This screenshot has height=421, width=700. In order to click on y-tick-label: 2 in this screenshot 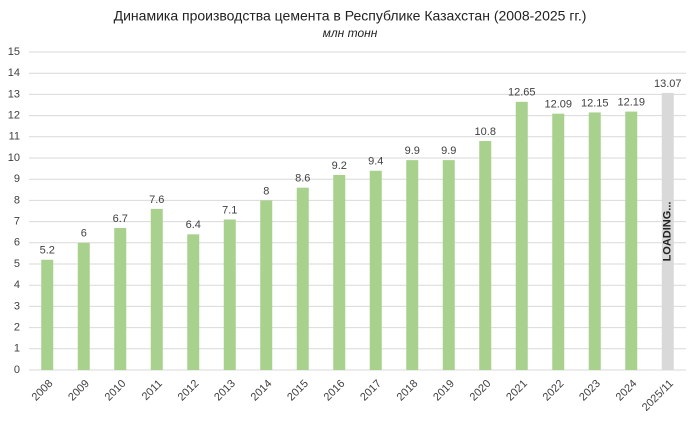, I will do `click(17, 328)`.